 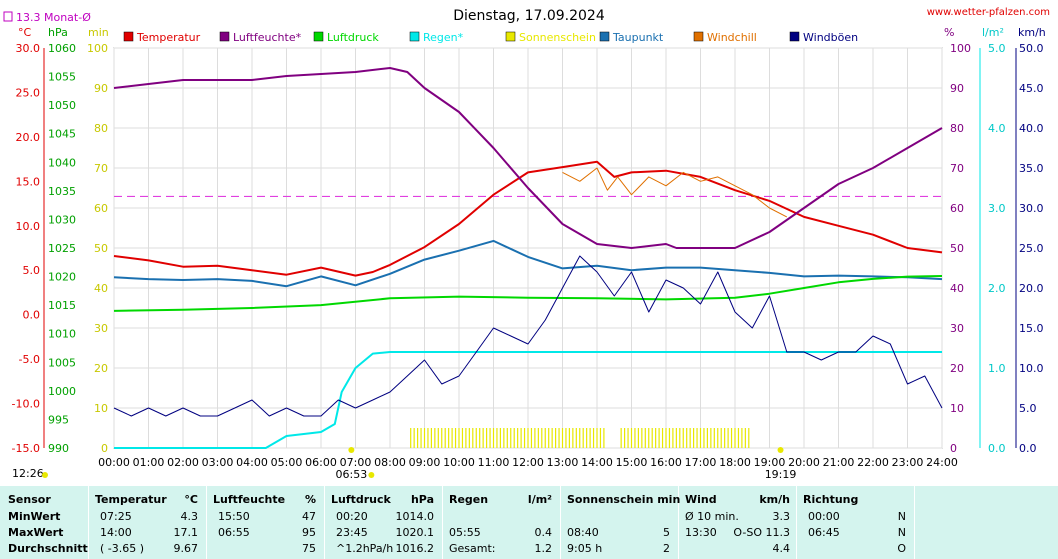 I want to click on richtung-value: O, so click(x=901, y=548).